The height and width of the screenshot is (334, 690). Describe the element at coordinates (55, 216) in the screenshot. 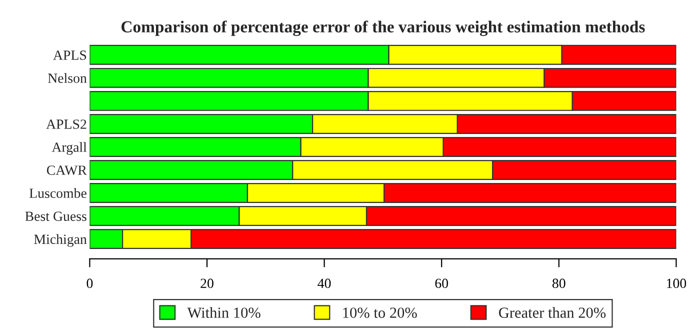

I see `y-tick-label: Best Guess` at that location.